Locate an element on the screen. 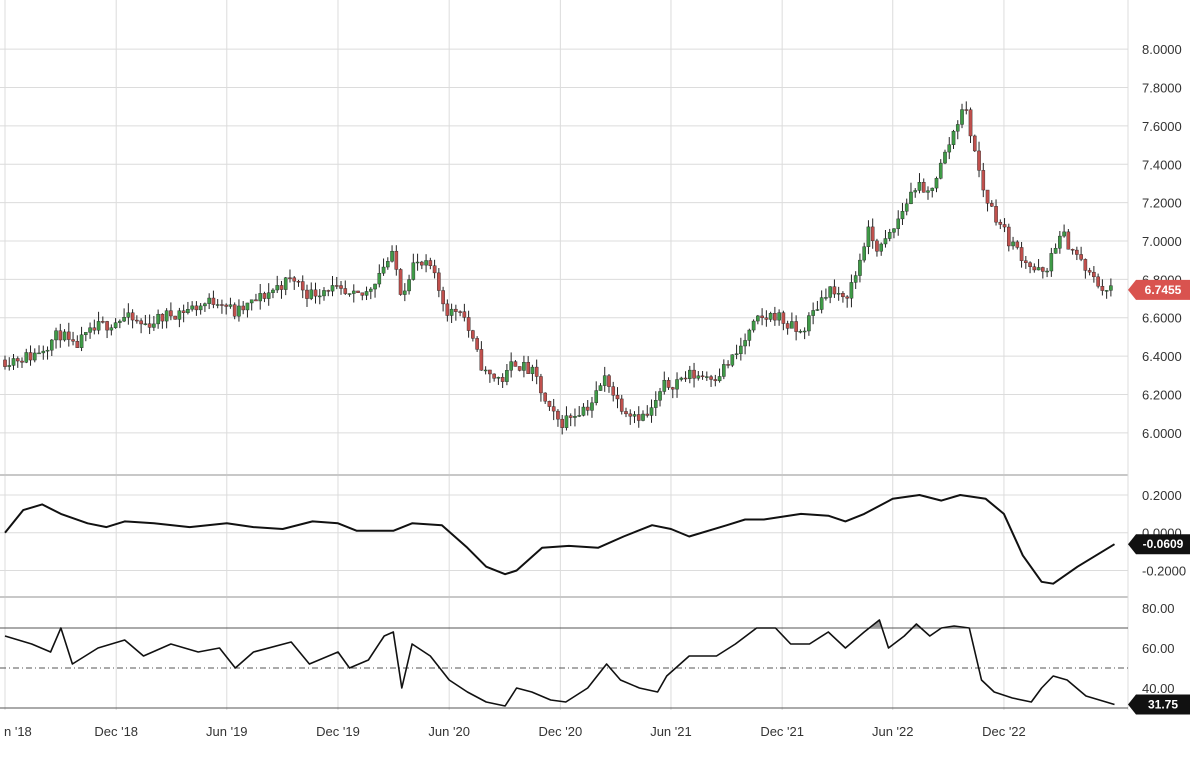 The width and height of the screenshot is (1200, 757). rsi-last-value-tag: 31.75 is located at coordinates (1159, 704).